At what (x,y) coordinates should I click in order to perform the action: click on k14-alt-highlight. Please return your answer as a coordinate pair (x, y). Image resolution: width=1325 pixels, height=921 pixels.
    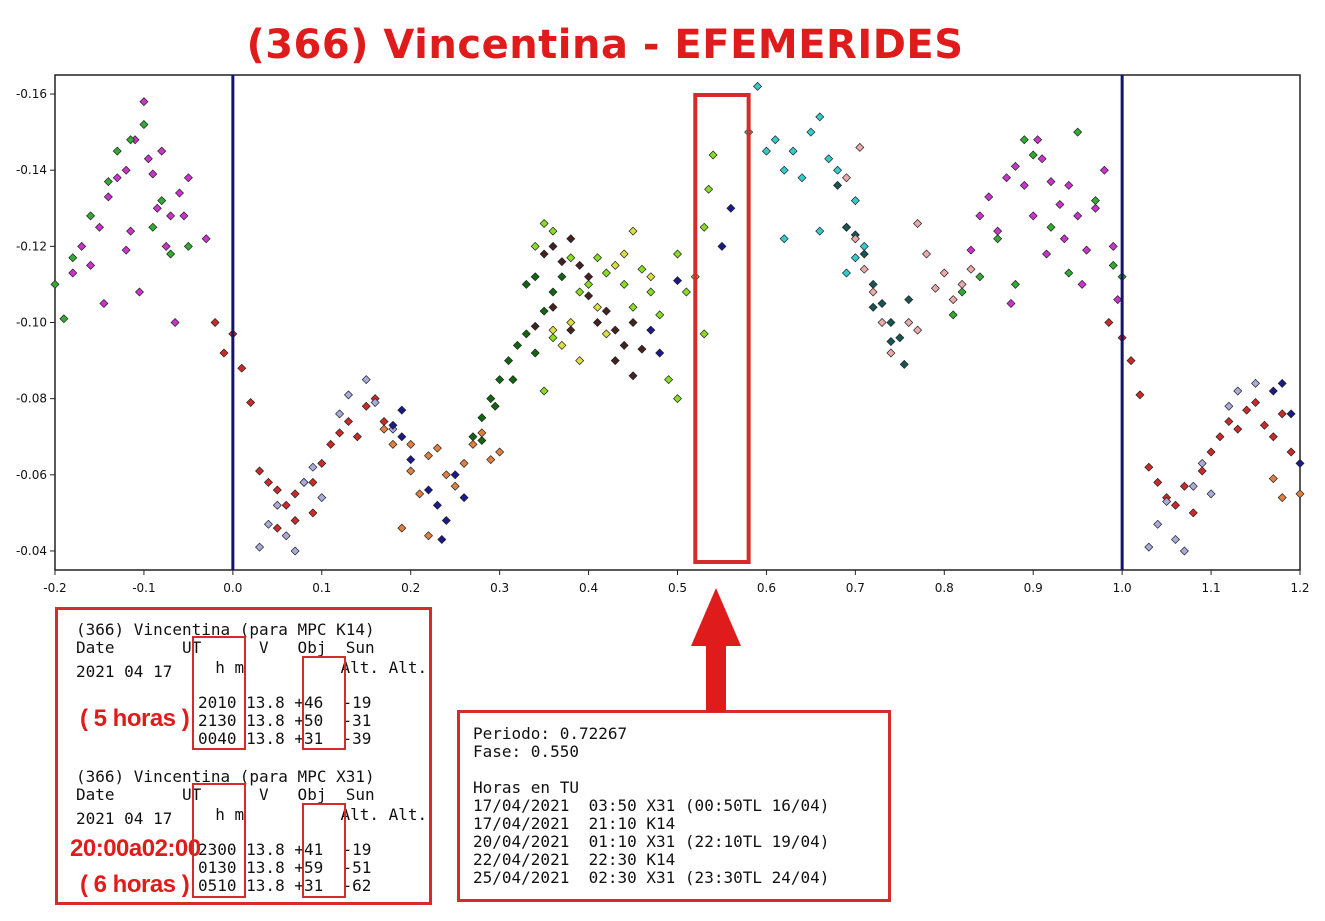
    Looking at the image, I should click on (324, 703).